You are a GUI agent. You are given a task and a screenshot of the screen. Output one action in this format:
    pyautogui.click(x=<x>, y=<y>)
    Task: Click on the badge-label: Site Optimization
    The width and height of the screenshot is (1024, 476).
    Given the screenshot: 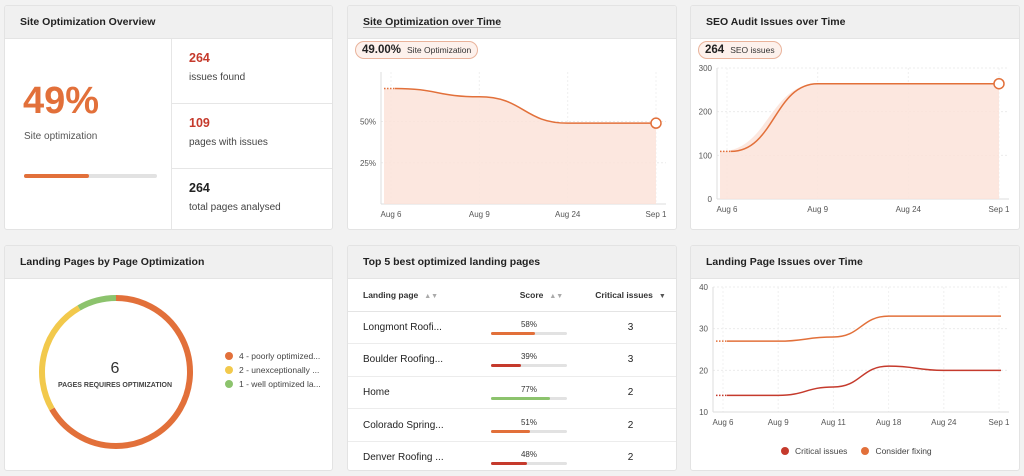 What is the action you would take?
    pyautogui.click(x=439, y=50)
    